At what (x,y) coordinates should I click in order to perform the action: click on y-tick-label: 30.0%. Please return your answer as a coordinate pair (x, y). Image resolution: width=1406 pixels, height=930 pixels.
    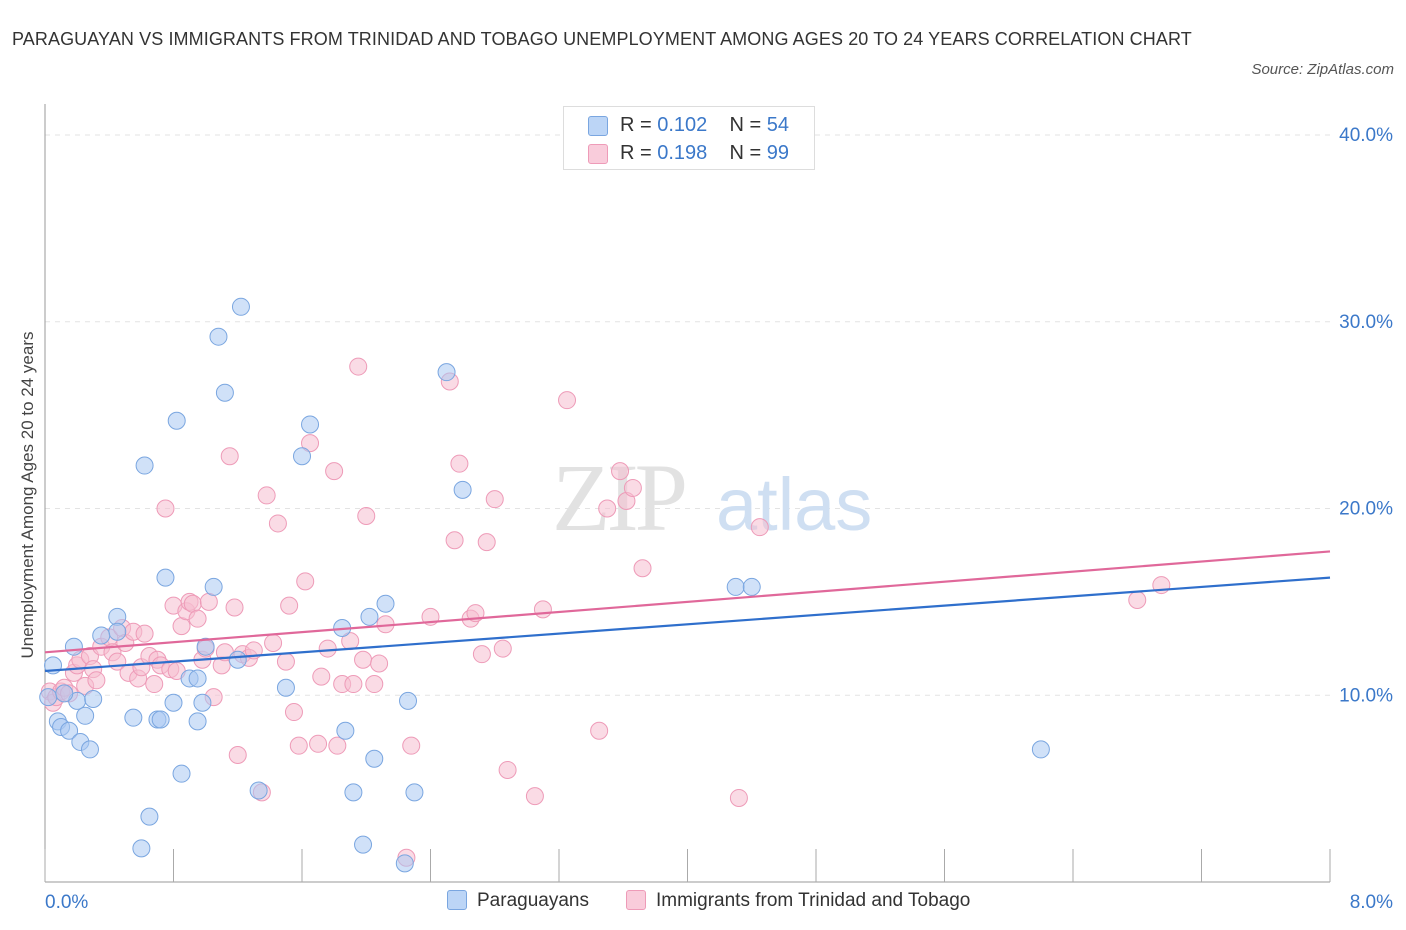
    Looking at the image, I should click on (1366, 322).